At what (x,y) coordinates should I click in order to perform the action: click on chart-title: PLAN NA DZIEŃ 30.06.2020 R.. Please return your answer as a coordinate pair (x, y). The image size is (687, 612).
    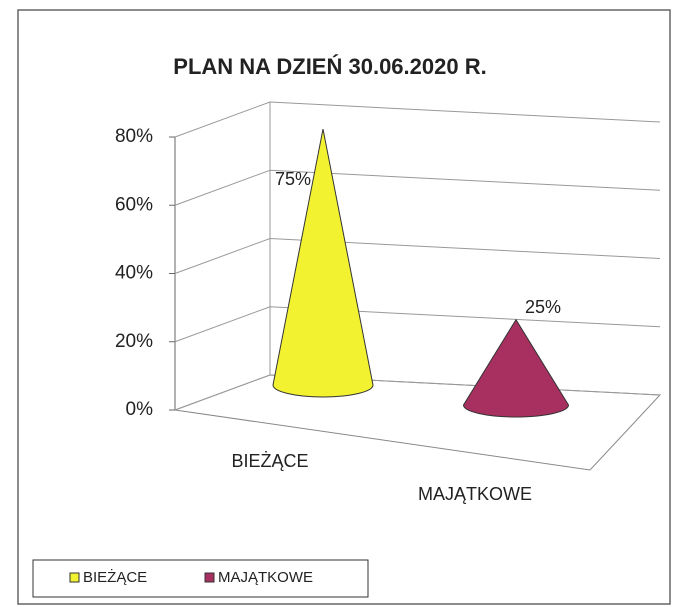
    Looking at the image, I should click on (329, 66).